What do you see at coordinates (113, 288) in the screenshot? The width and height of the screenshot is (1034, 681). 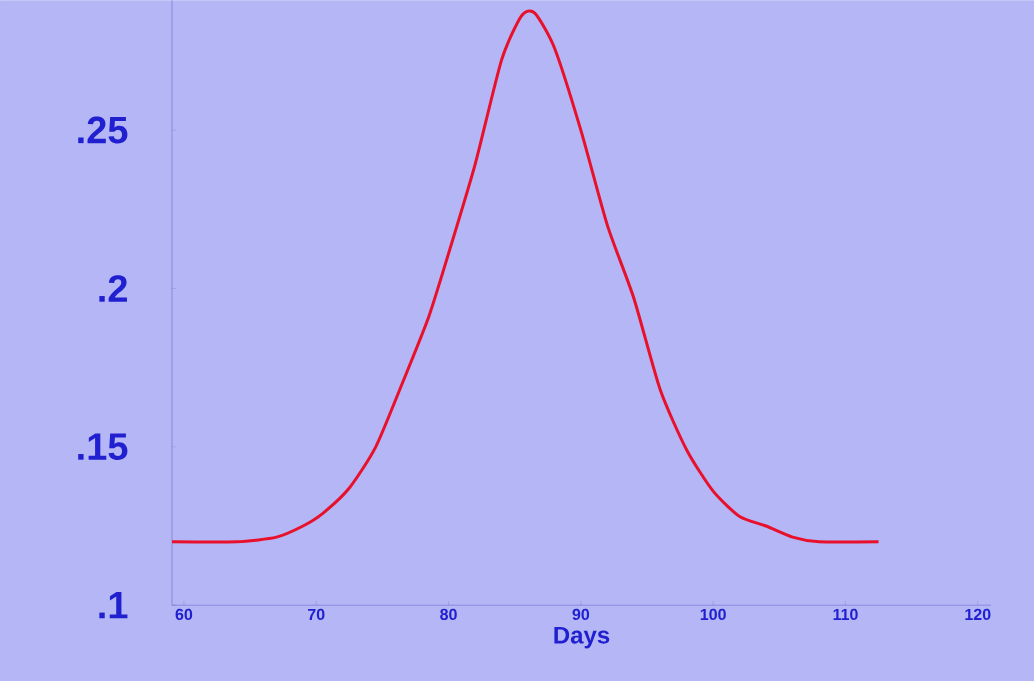 I see `y-tick-label: .2` at bounding box center [113, 288].